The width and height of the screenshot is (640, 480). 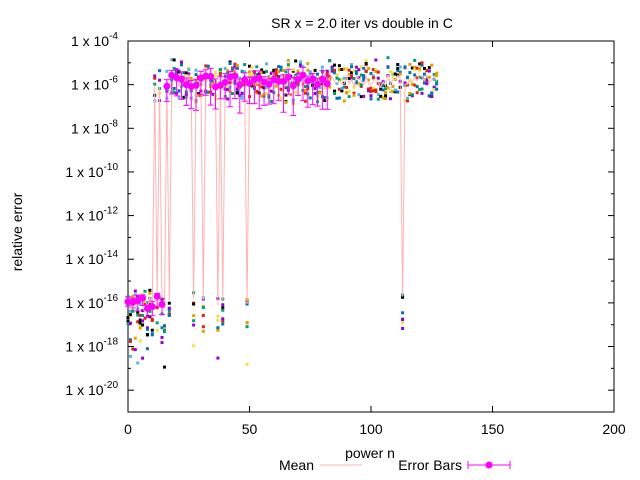 I want to click on y-tick-label: 1 x 10⁻¹⁴, so click(x=91, y=258).